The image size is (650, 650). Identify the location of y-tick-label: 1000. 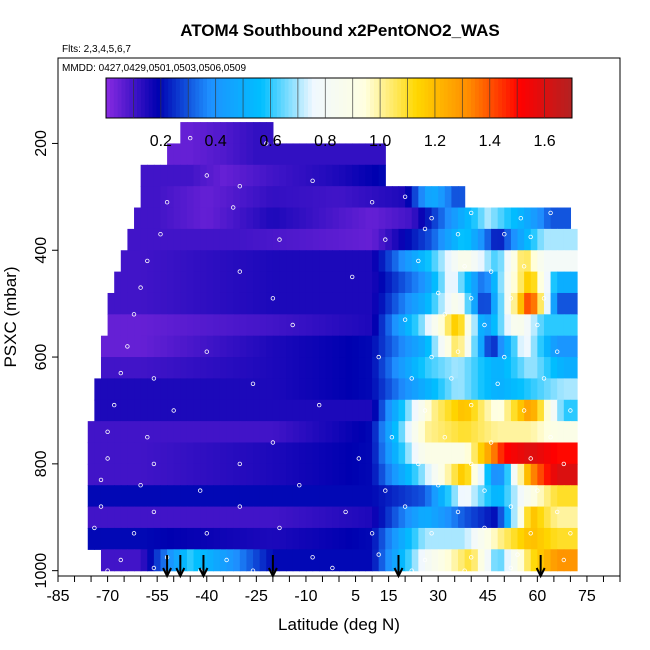
(41, 571).